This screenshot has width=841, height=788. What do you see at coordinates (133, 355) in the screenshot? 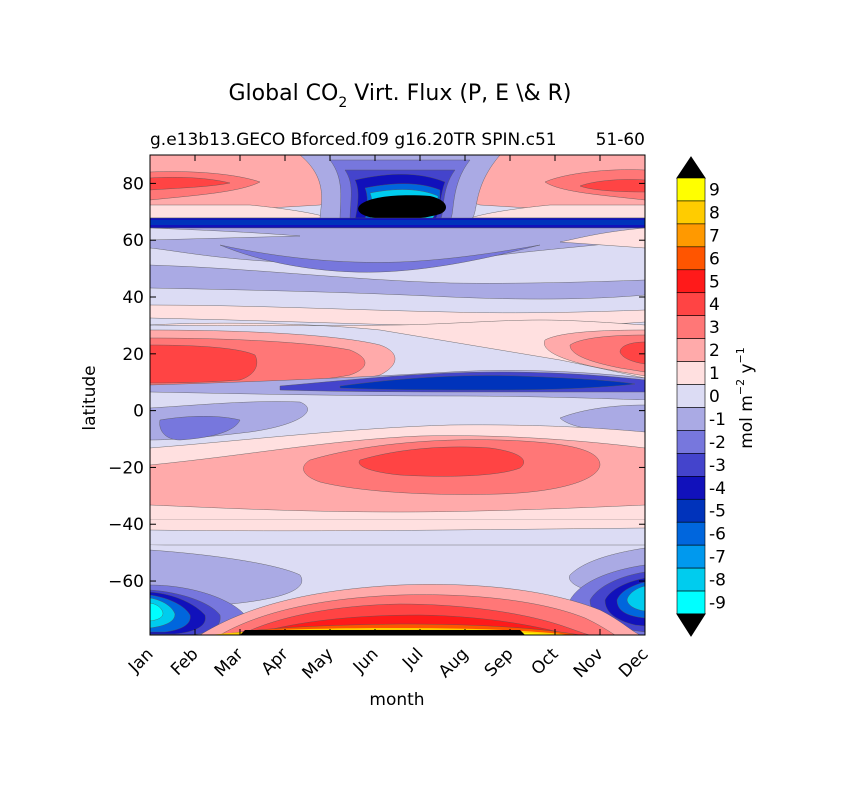
I see `y-tick-label: 20` at bounding box center [133, 355].